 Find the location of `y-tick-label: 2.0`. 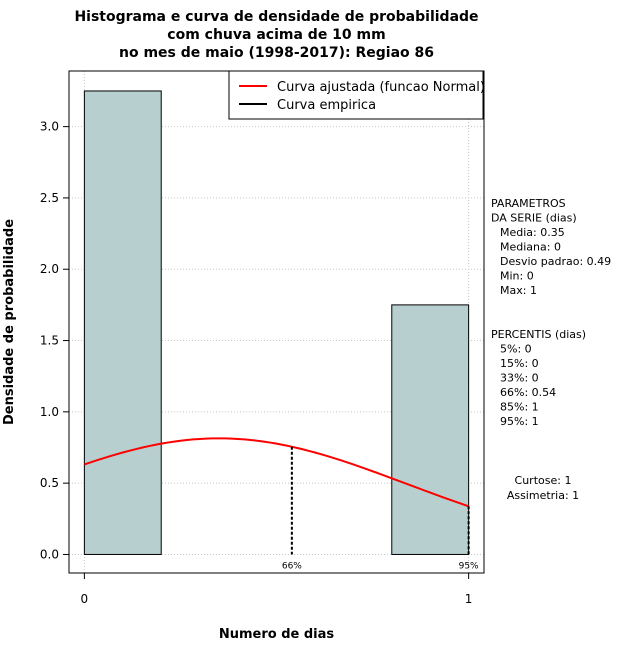

y-tick-label: 2.0 is located at coordinates (49, 269).